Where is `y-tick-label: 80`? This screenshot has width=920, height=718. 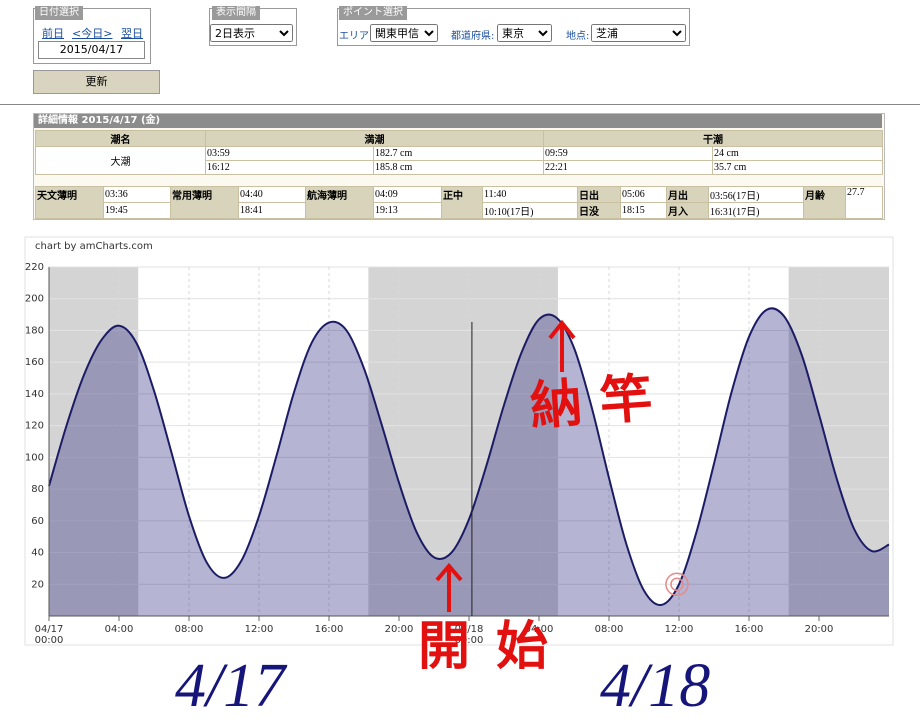 y-tick-label: 80 is located at coordinates (37, 489).